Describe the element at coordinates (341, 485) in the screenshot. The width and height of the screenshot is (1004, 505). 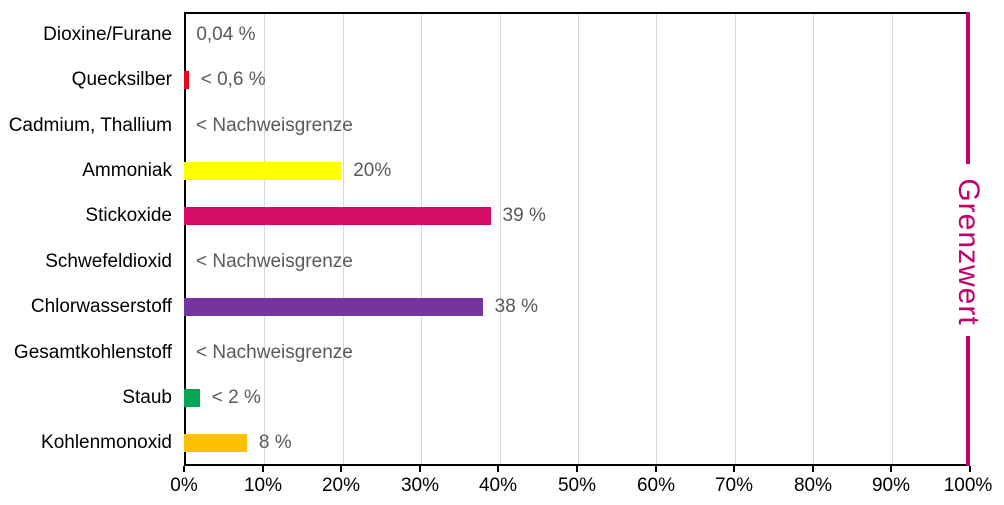
I see `axis-label-20: 20%` at that location.